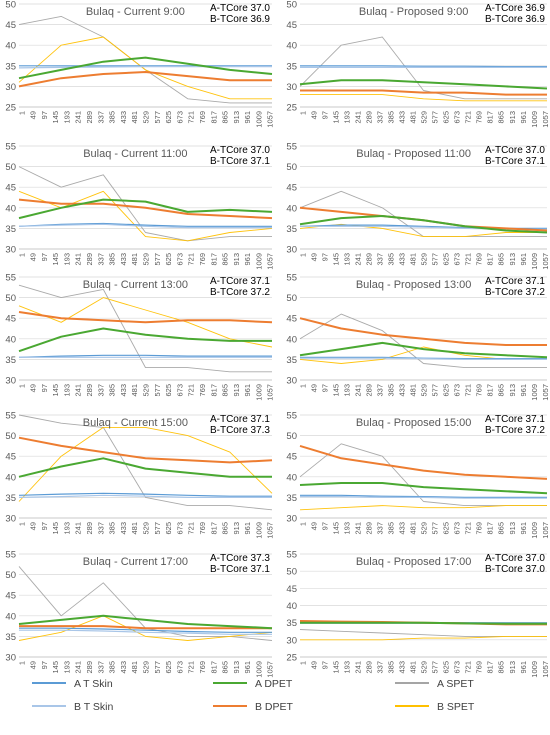 The width and height of the screenshot is (550, 735). Describe the element at coordinates (446, 117) in the screenshot. I see `x-tick-label: 625` at that location.